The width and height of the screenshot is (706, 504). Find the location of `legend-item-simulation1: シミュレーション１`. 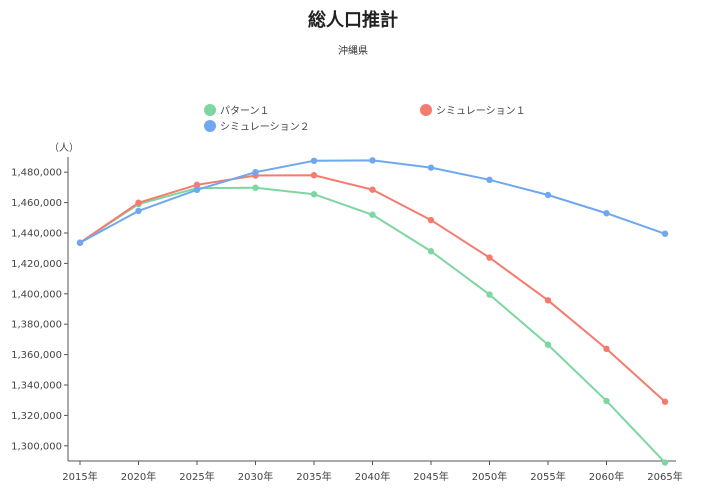

legend-item-simulation1: シミュレーション１ is located at coordinates (473, 109).